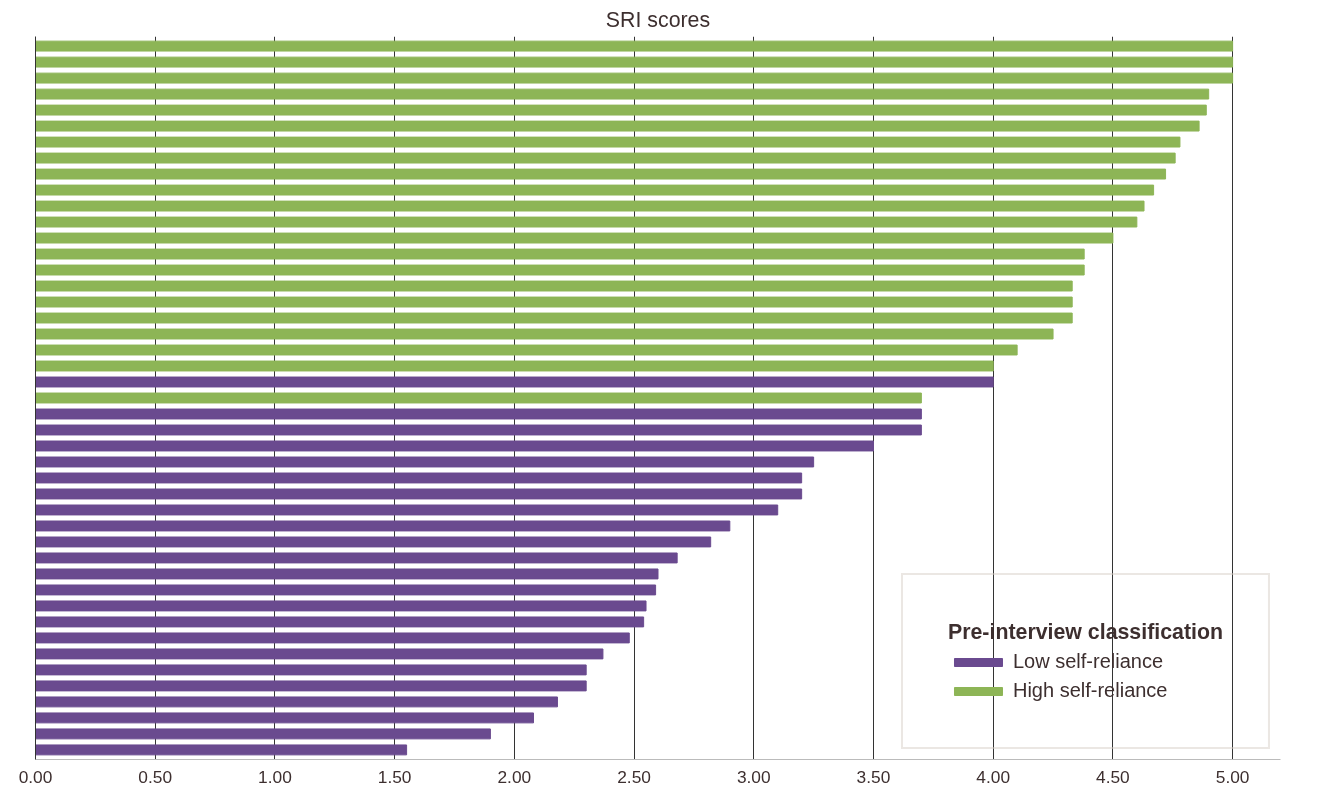 This screenshot has height=792, width=1318. Describe the element at coordinates (155, 776) in the screenshot. I see `x-tick-label: 0.50` at that location.